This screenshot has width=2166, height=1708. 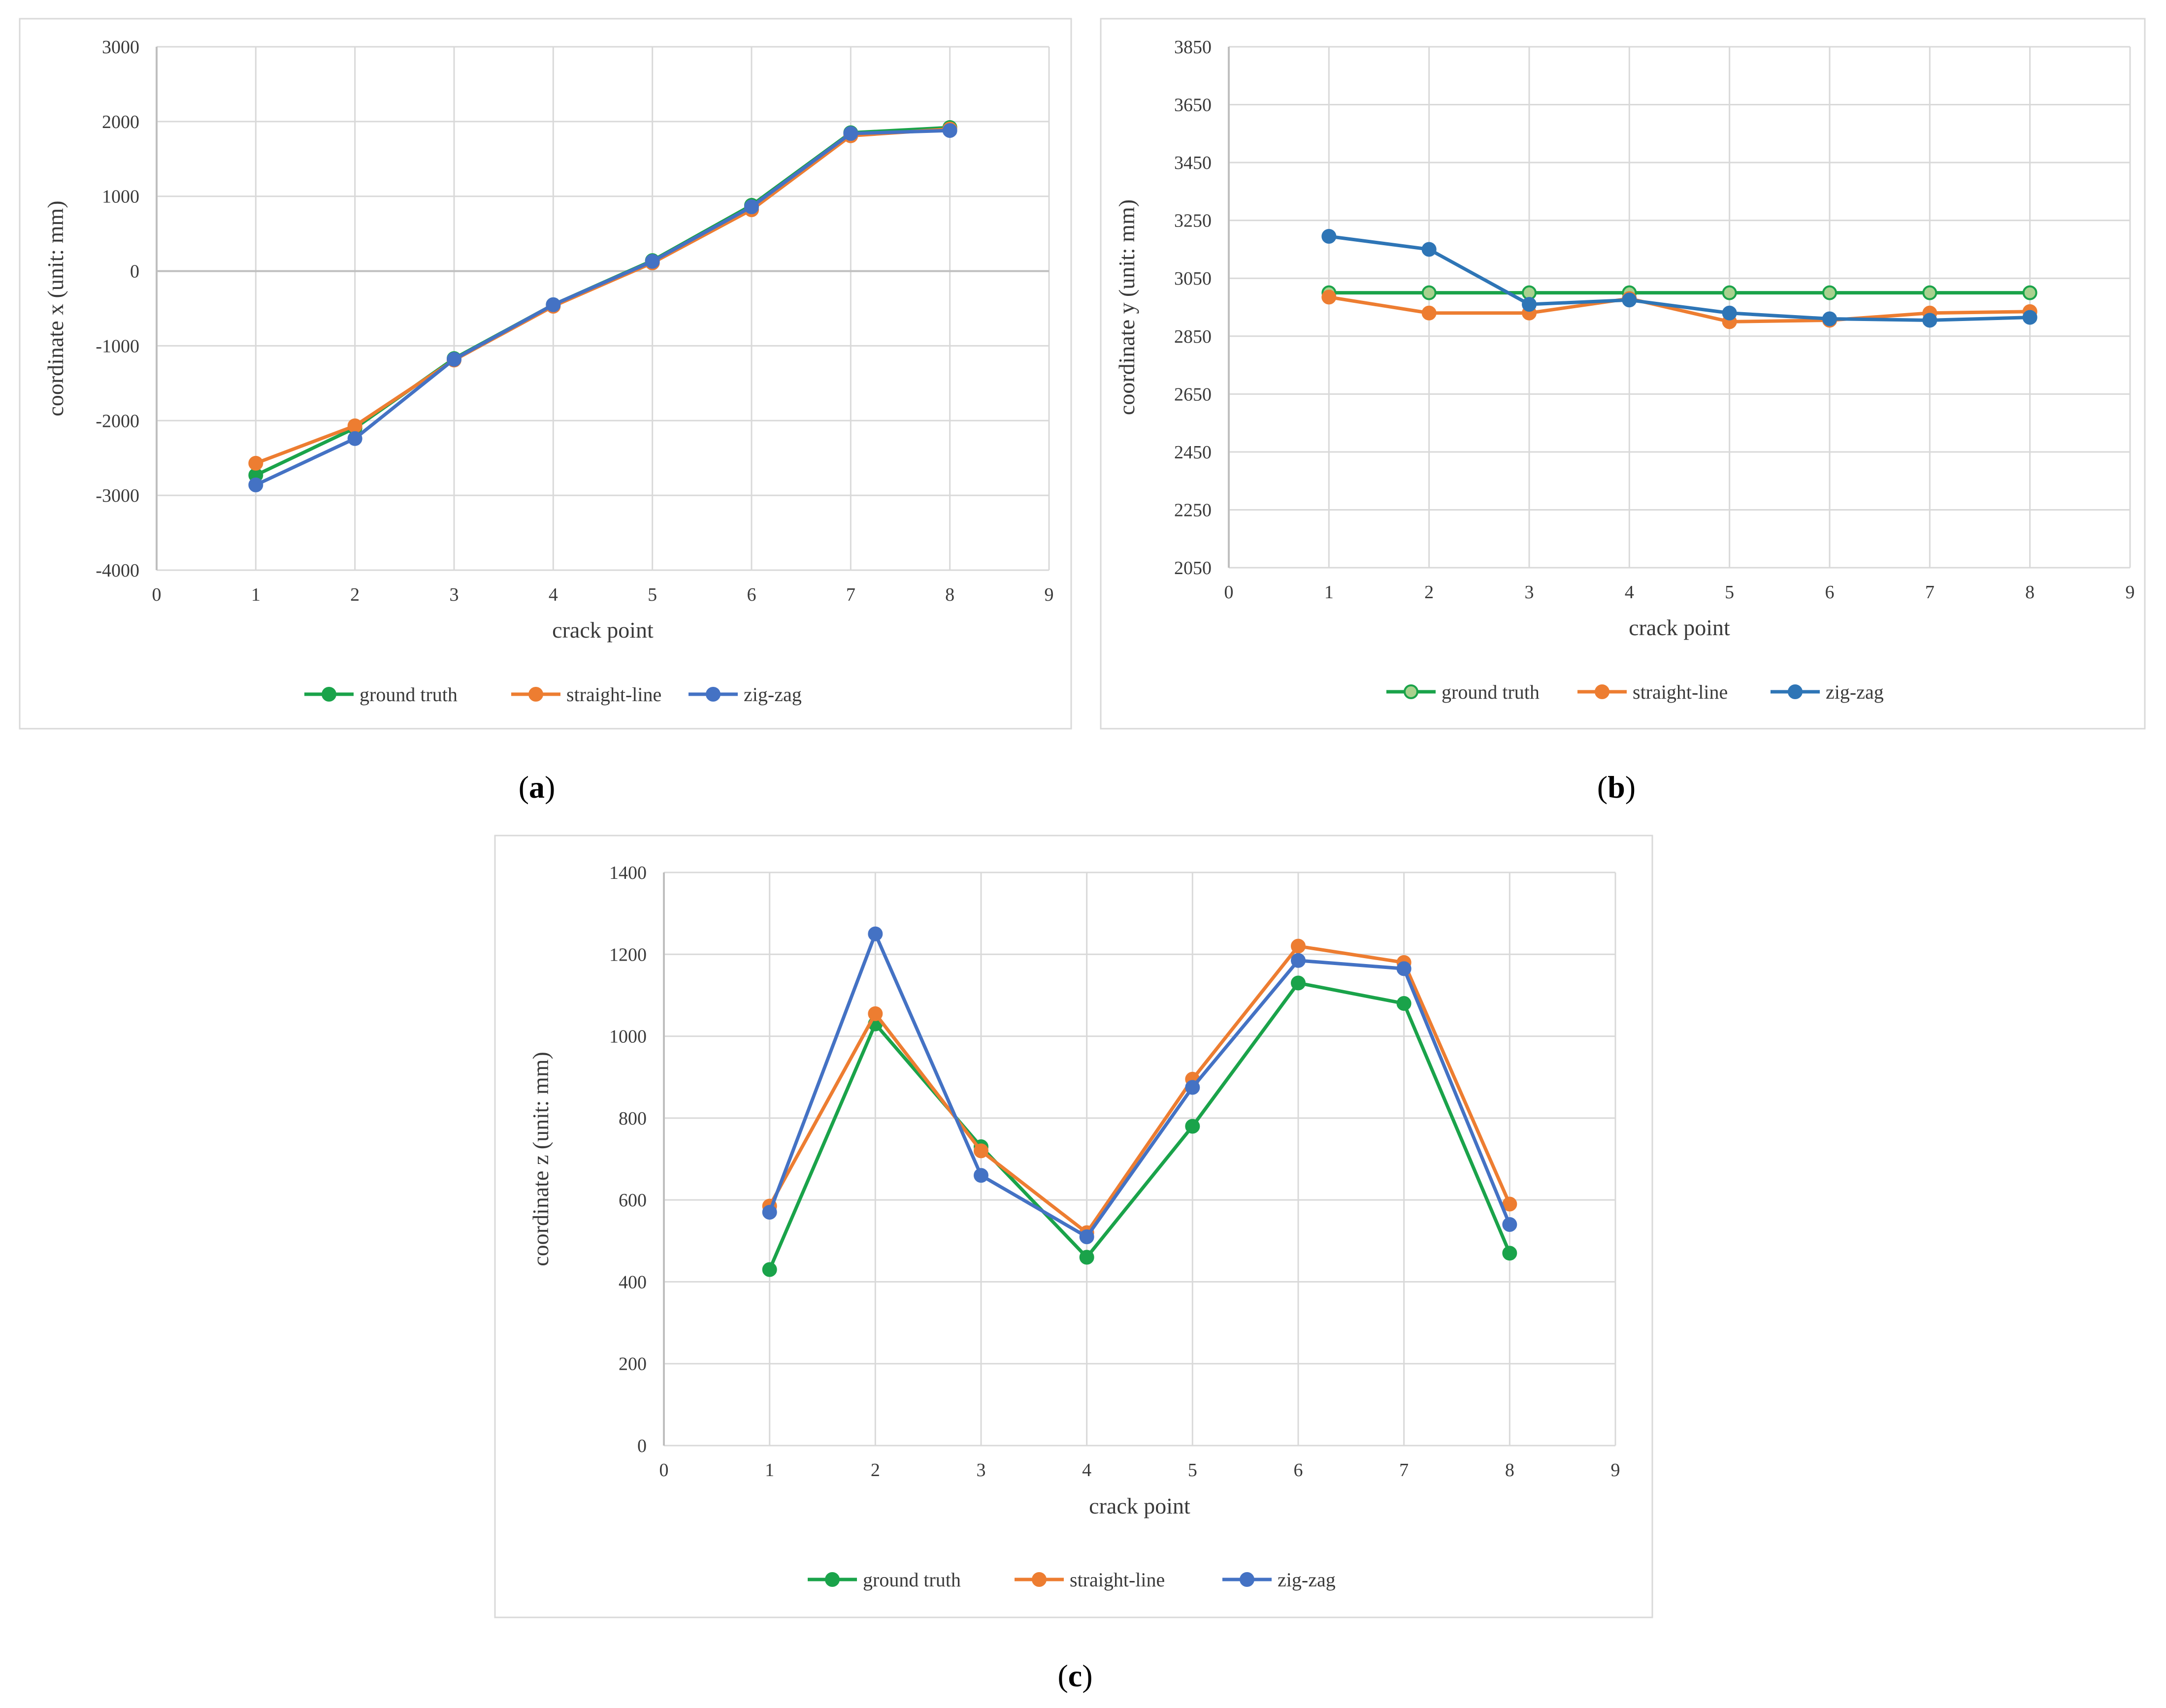 I want to click on y-tick-label: 1000, so click(x=628, y=1037).